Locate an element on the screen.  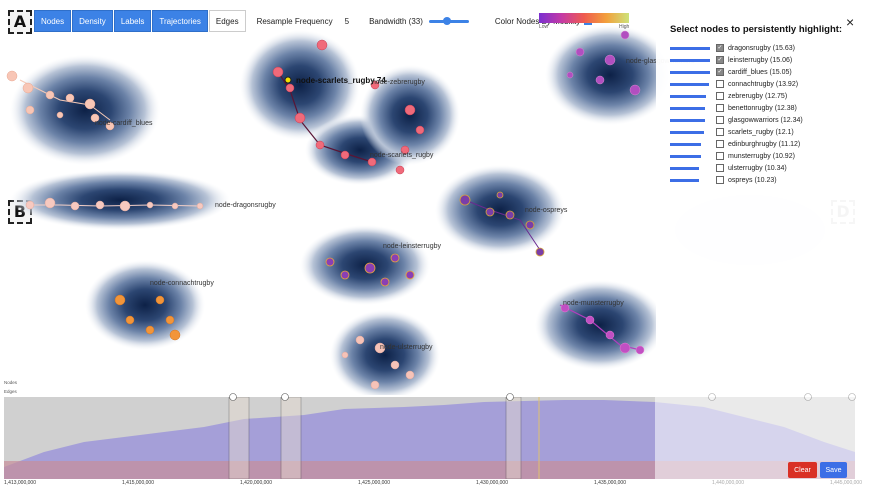
brush-selections is located at coordinates (375, 438).